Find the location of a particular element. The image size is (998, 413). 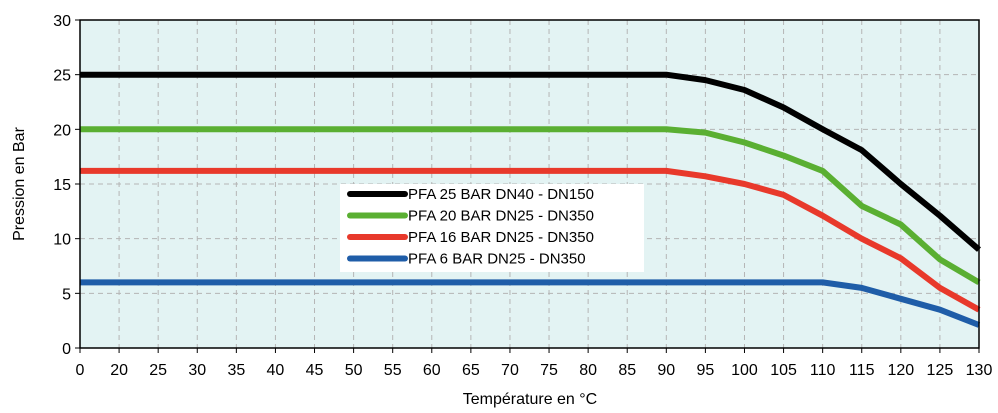

y-tick-label: 25 is located at coordinates (62, 76).